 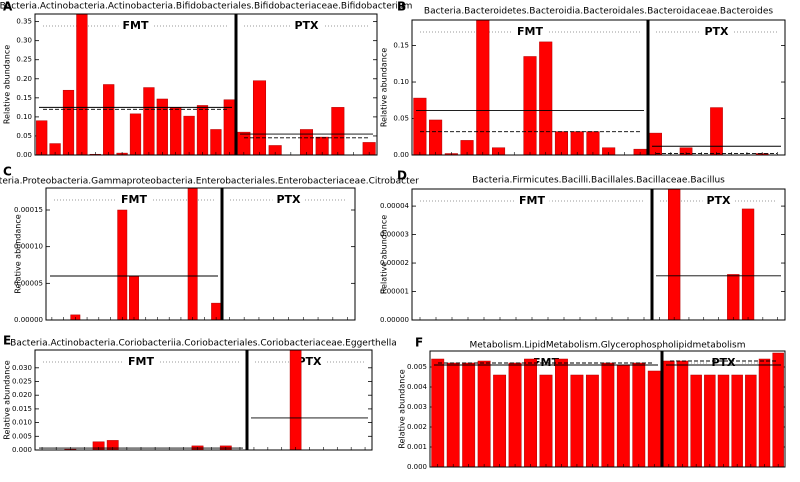 What do you see at coordinates (28, 210) in the screenshot?
I see `y-tick-label: 0.00015` at bounding box center [28, 210].